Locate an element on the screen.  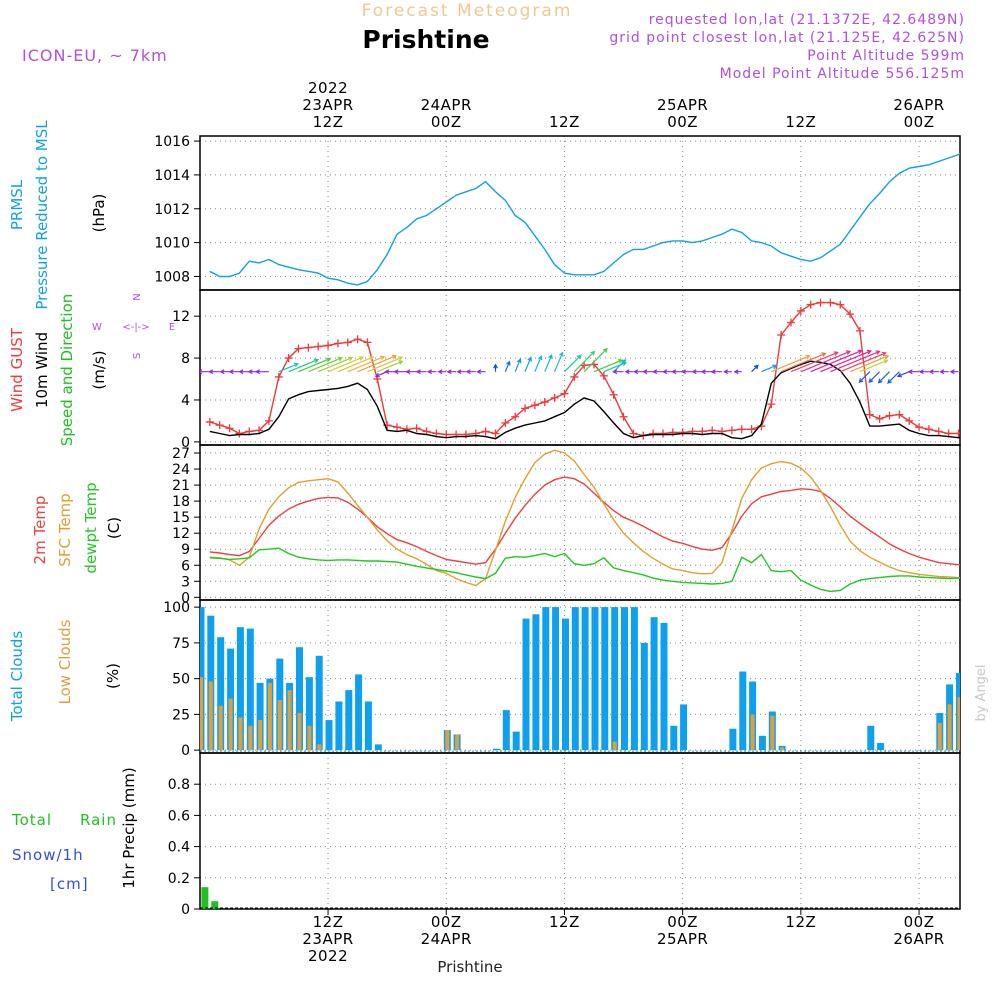
time-label-bottom: 24APR is located at coordinates (446, 939).